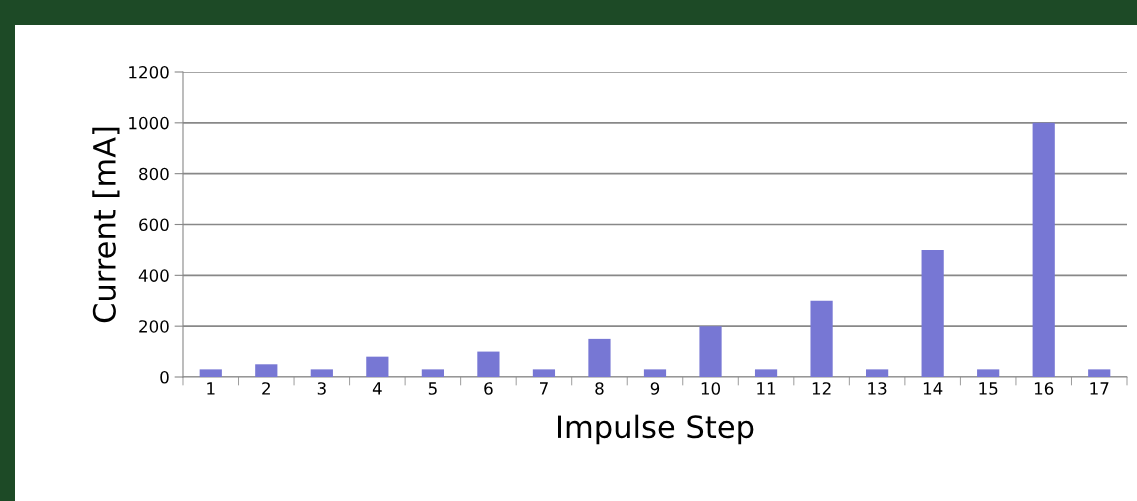 Image resolution: width=1137 pixels, height=501 pixels. What do you see at coordinates (149, 72) in the screenshot?
I see `y-tick-label: 1200` at bounding box center [149, 72].